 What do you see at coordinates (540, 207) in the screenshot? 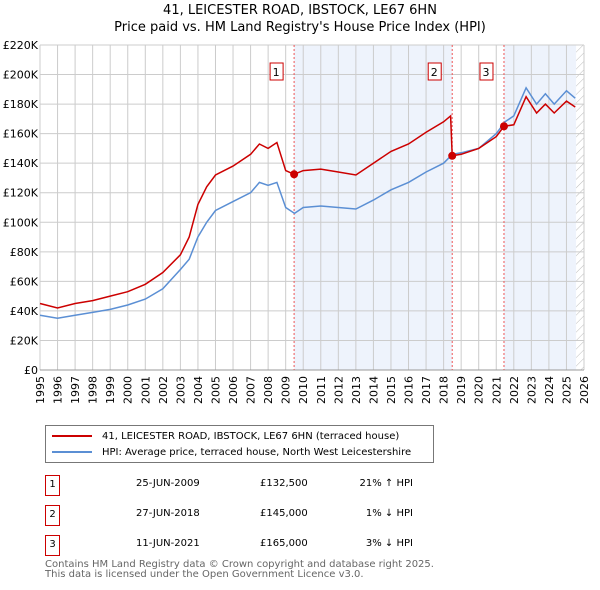
I see `shaded-period` at bounding box center [540, 207].